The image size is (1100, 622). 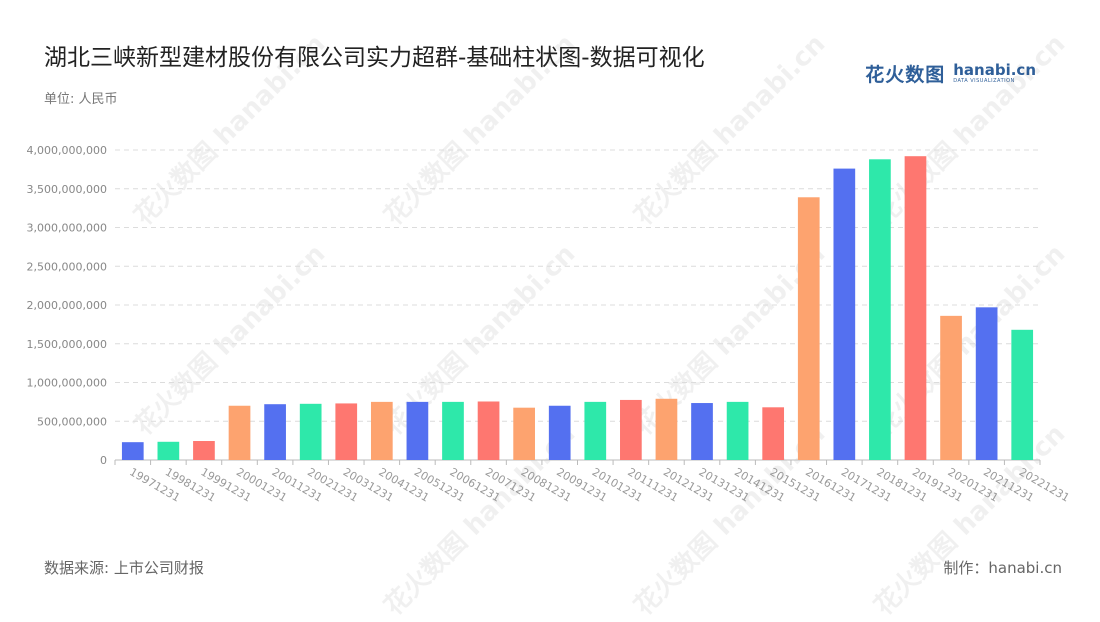 What do you see at coordinates (374, 58) in the screenshot?
I see `chart-title: 湖北三峡新型建材股份有限公司实力超群-基础柱状图-数据可视化` at bounding box center [374, 58].